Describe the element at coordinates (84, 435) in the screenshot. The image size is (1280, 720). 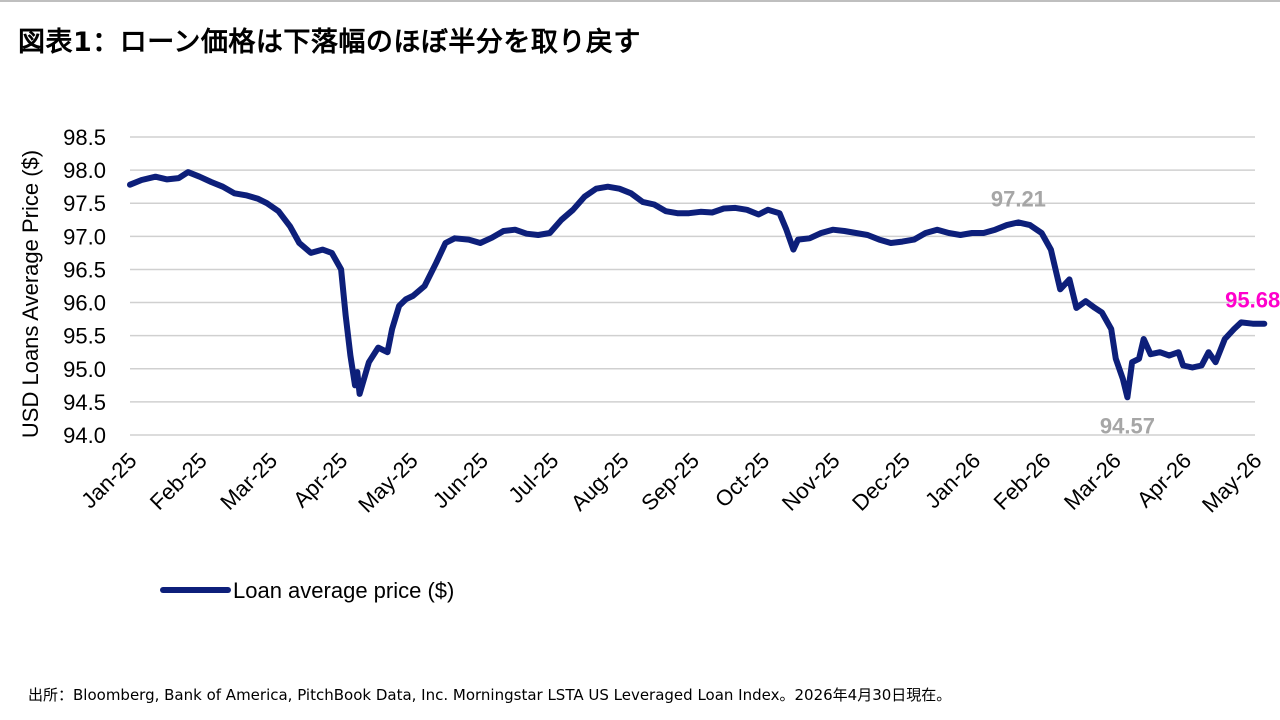
I see `y-tick-label: 94.0` at that location.